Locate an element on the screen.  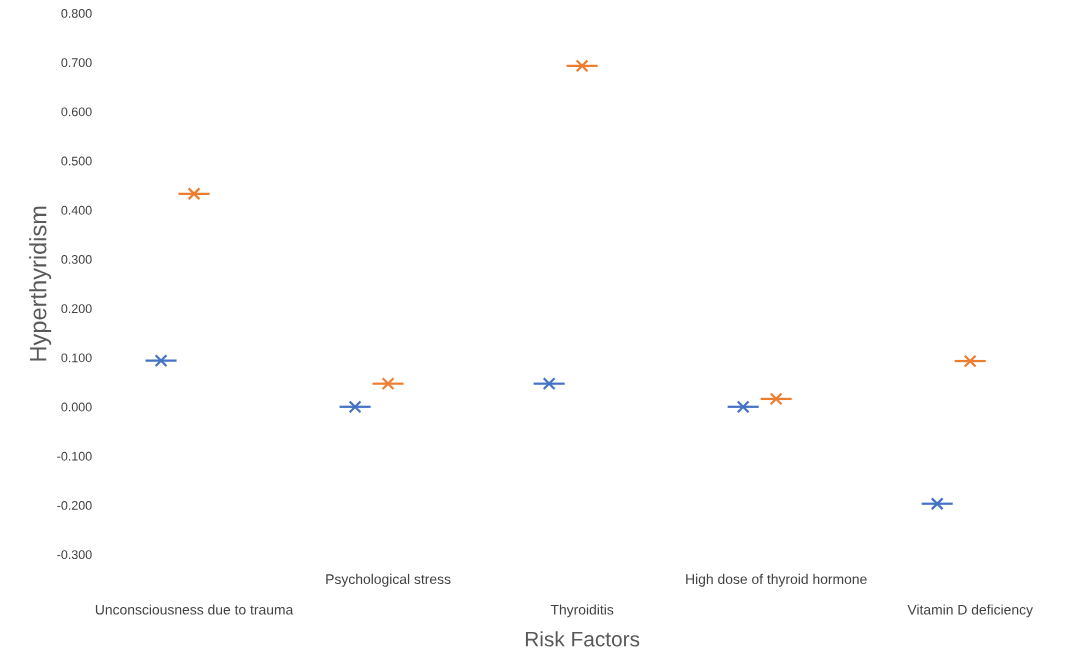
y-tick-label: 0.200 is located at coordinates (76, 309).